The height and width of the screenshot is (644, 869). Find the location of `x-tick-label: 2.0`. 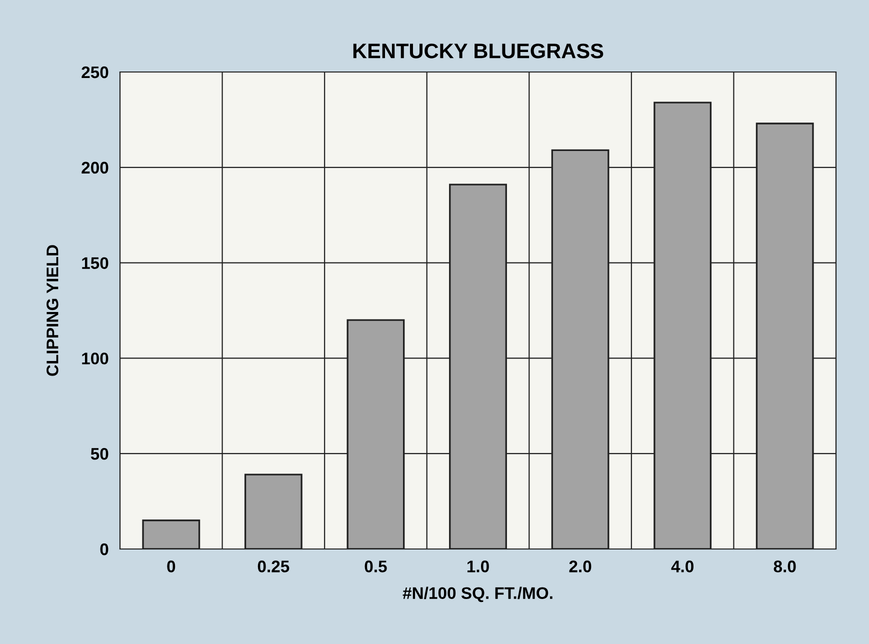

x-tick-label: 2.0 is located at coordinates (580, 566).